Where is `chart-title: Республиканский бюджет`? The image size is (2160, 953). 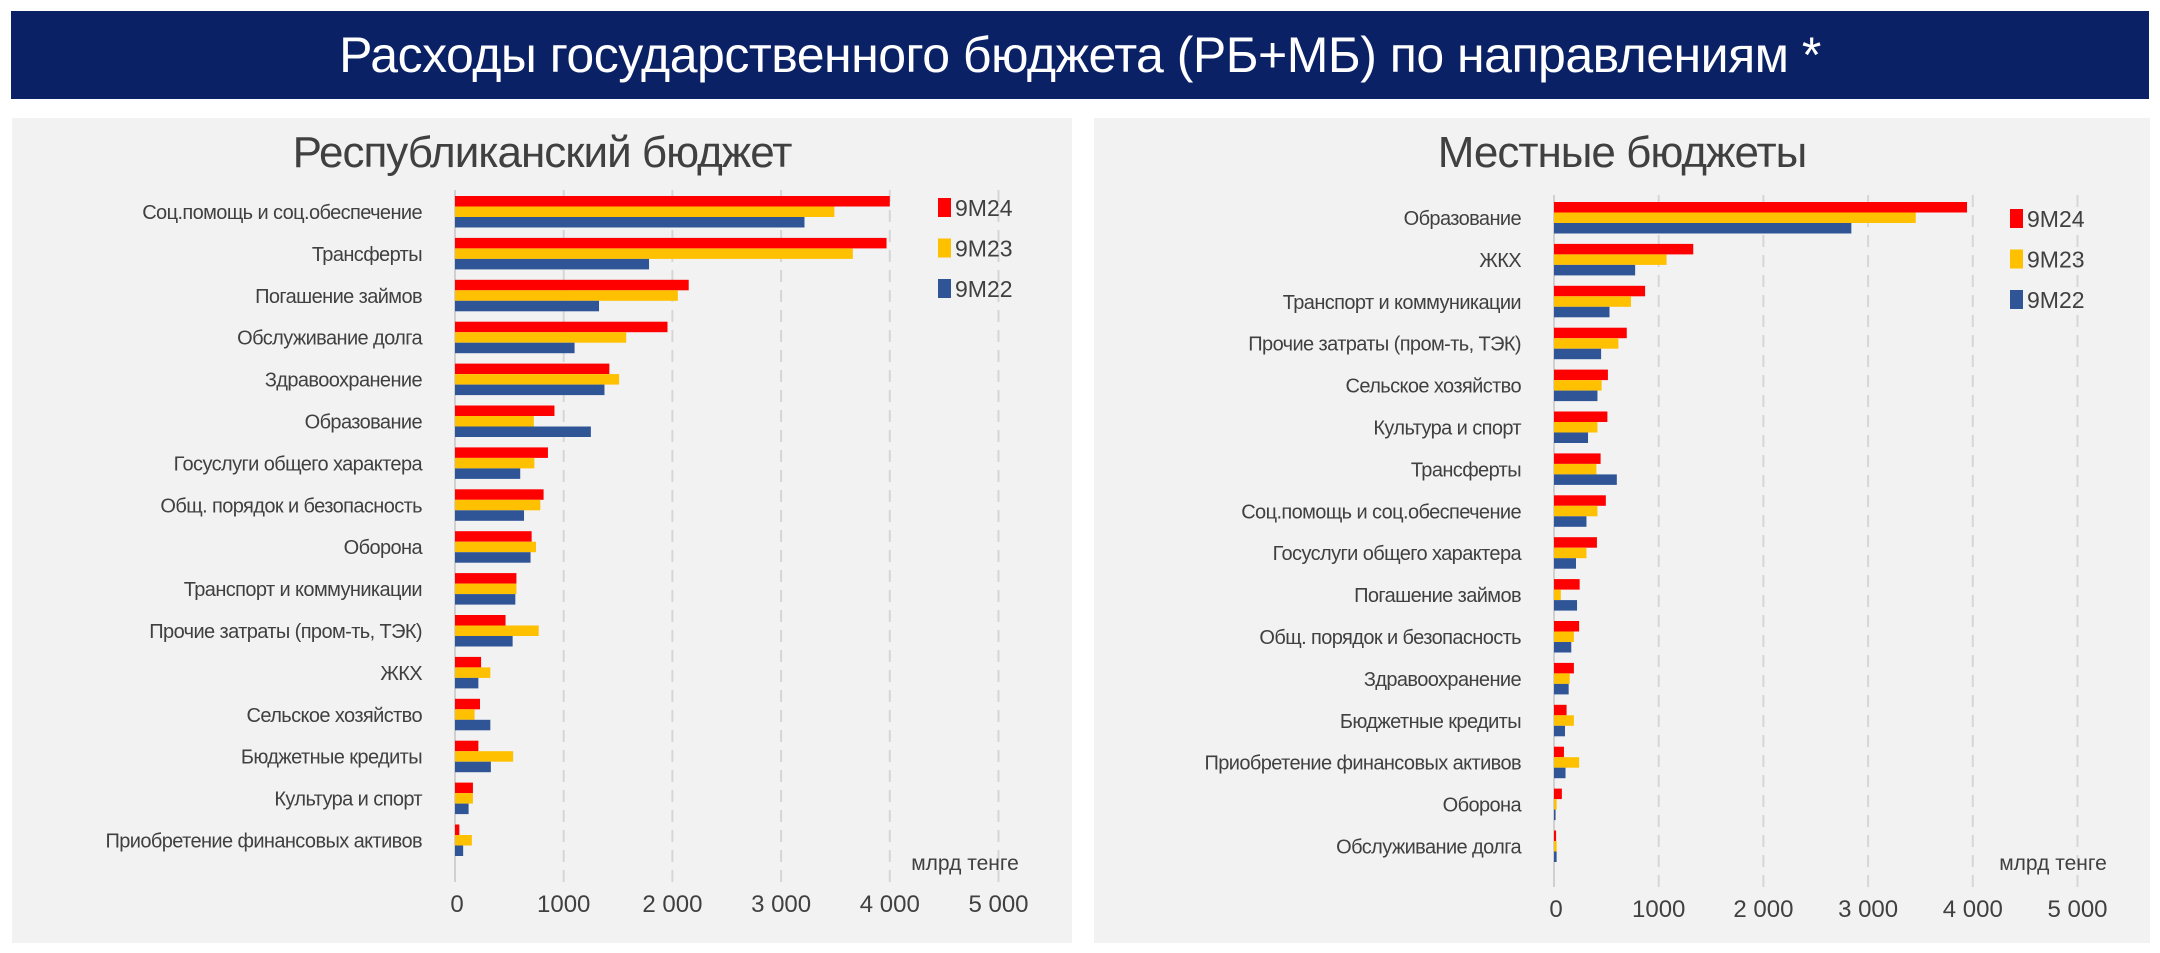 chart-title: Республиканский бюджет is located at coordinates (542, 152).